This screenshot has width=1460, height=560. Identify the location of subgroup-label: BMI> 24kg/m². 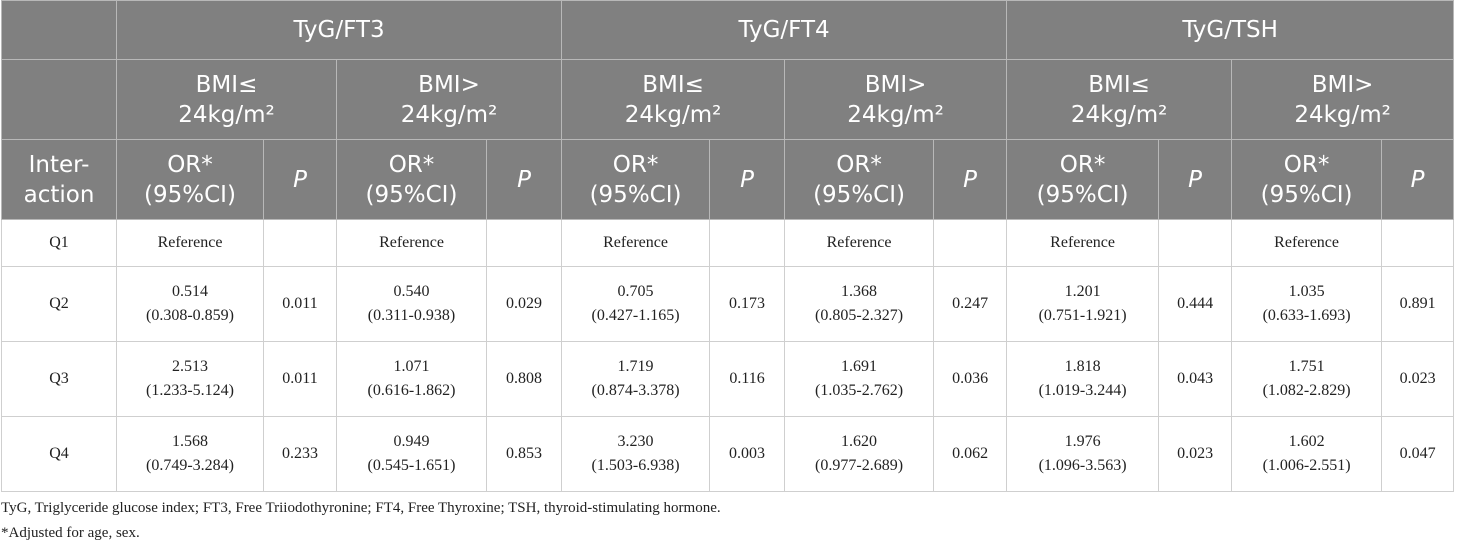
(1342, 99).